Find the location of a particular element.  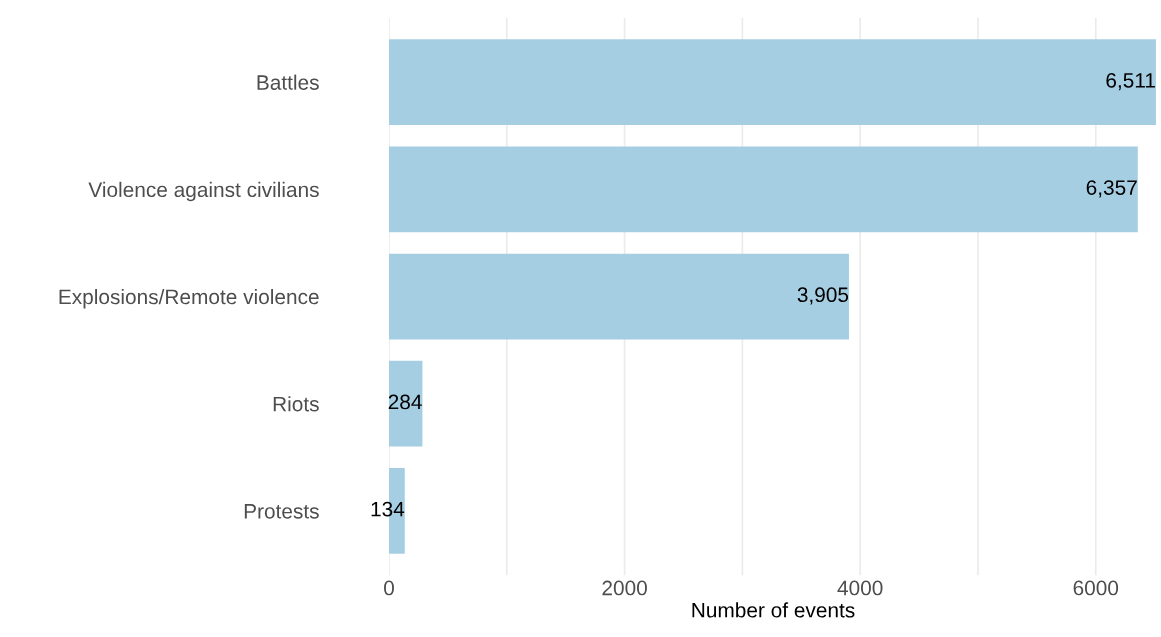

x-tick-label: 4000 is located at coordinates (860, 588).